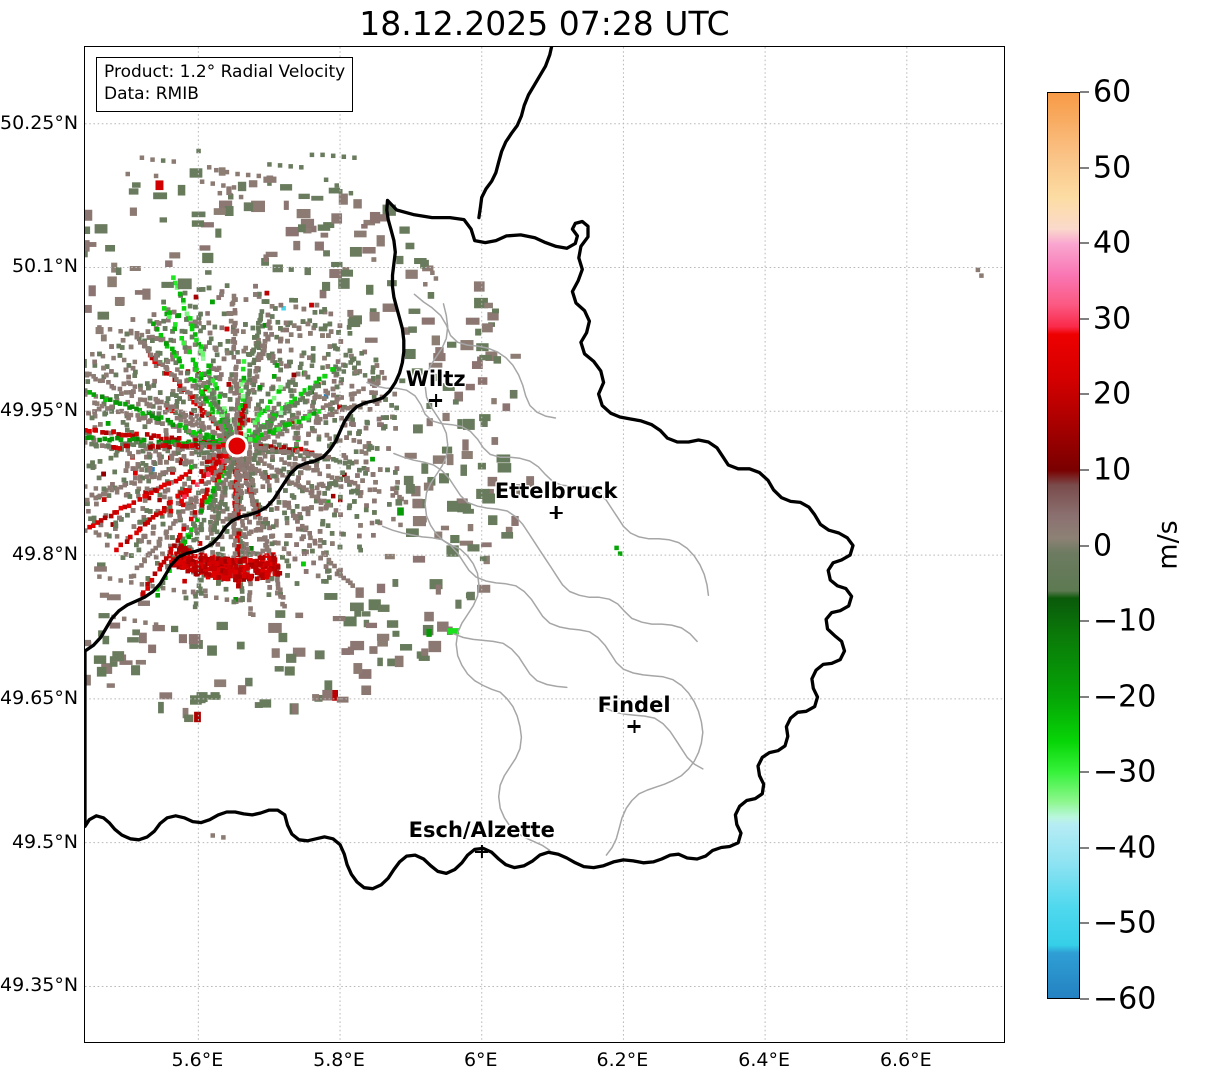  What do you see at coordinates (764, 1060) in the screenshot?
I see `longitude-tick-label: 6.4°E` at bounding box center [764, 1060].